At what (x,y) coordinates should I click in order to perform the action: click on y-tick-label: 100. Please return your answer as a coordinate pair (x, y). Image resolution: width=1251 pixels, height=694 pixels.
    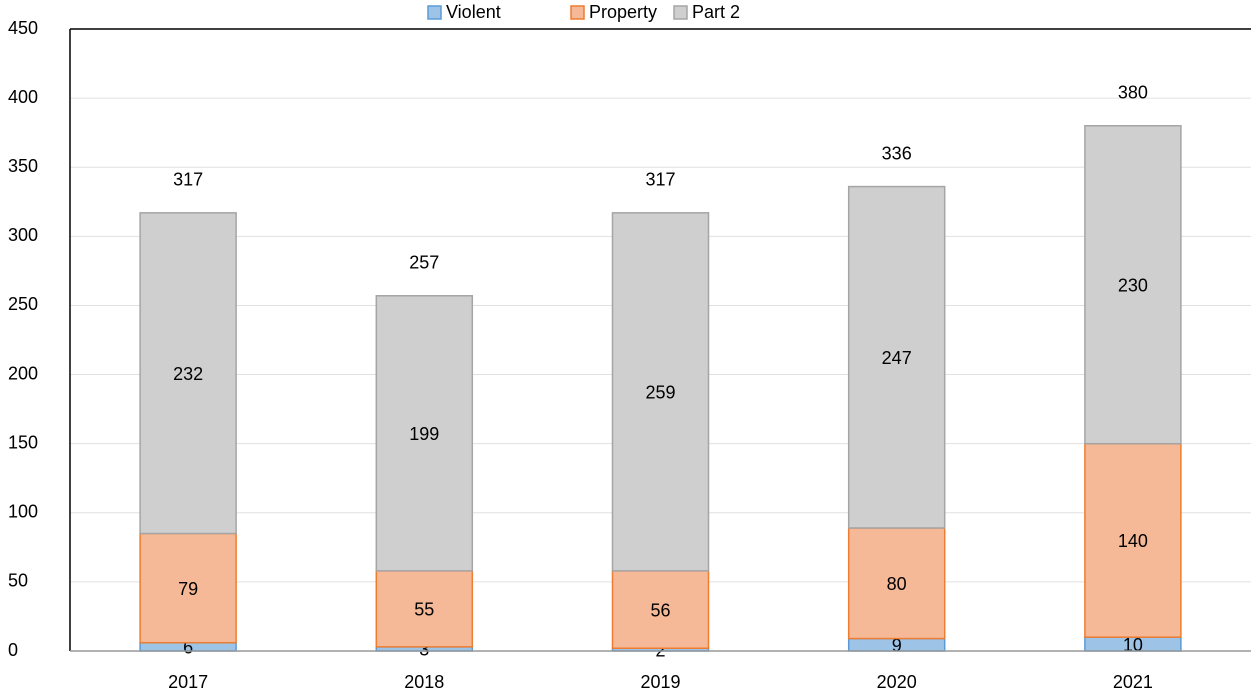
    Looking at the image, I should click on (23, 512).